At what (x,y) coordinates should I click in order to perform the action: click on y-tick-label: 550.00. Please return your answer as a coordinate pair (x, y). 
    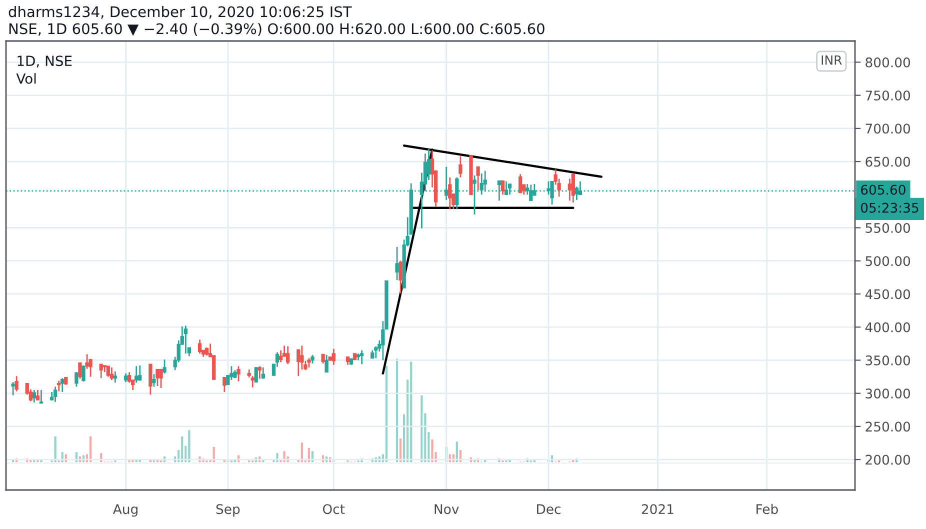
    Looking at the image, I should click on (888, 227).